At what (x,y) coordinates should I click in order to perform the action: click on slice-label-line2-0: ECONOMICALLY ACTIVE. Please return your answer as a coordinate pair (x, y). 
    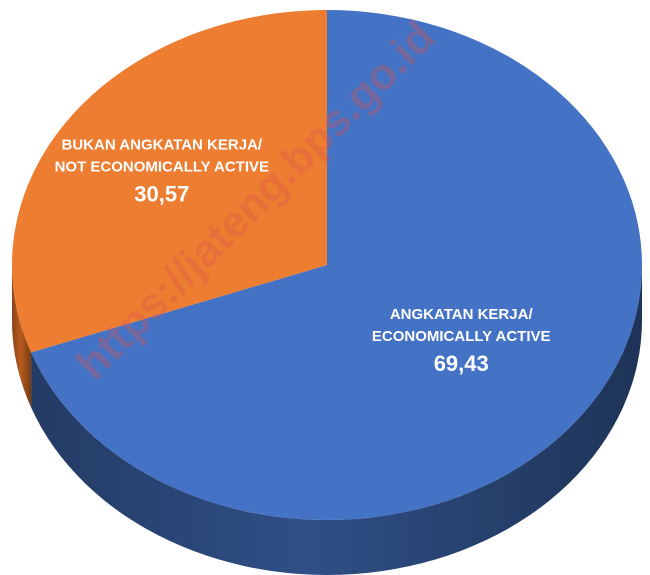
    Looking at the image, I should click on (461, 336).